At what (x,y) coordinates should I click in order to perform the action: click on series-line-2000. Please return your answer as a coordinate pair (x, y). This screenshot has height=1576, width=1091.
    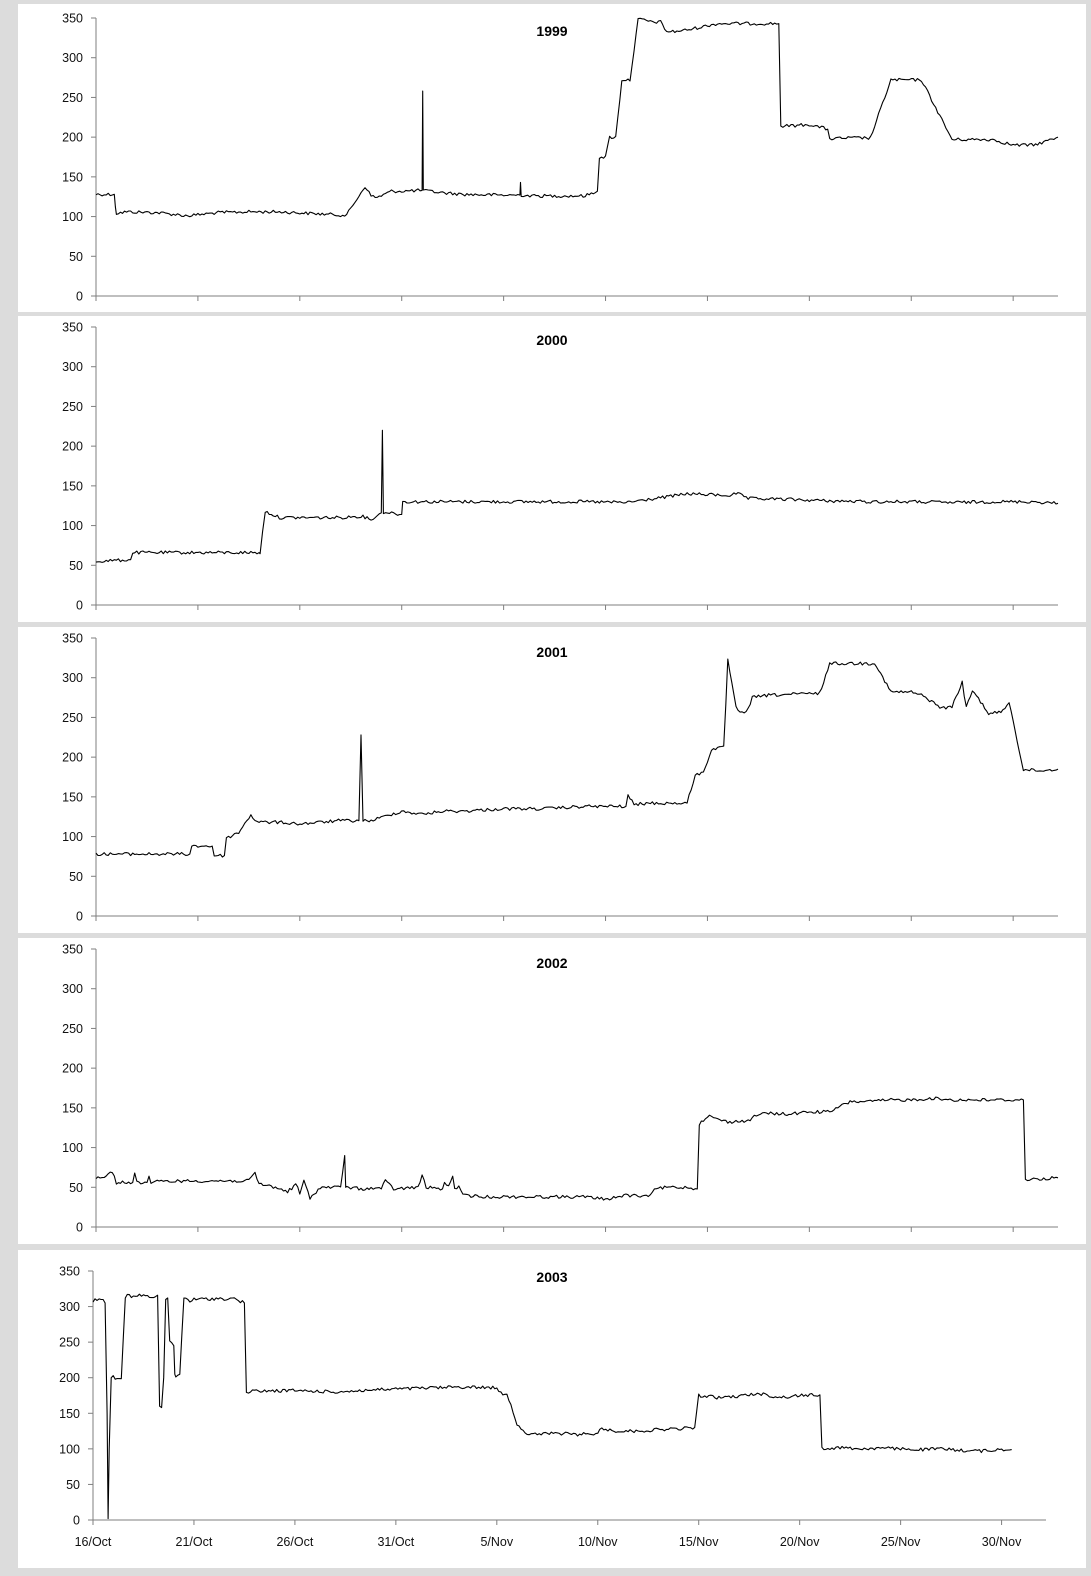
    Looking at the image, I should click on (577, 496).